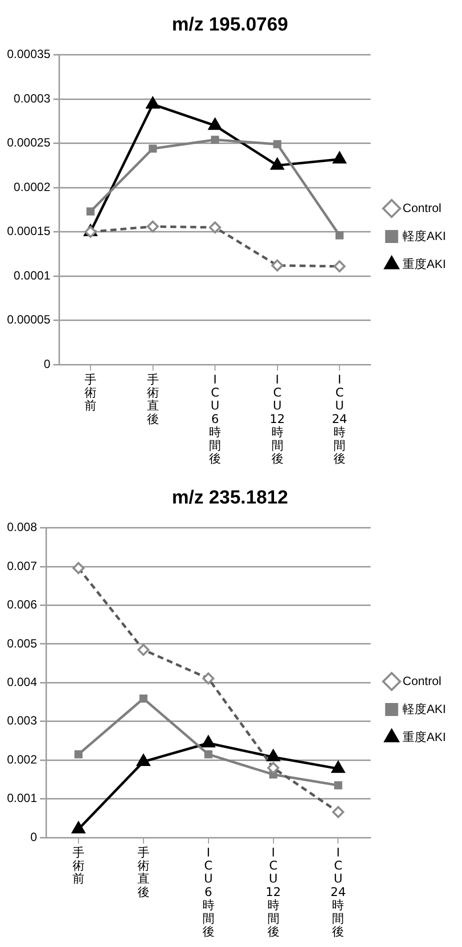  Describe the element at coordinates (22, 605) in the screenshot. I see `y-tick-label: 0.006` at that location.